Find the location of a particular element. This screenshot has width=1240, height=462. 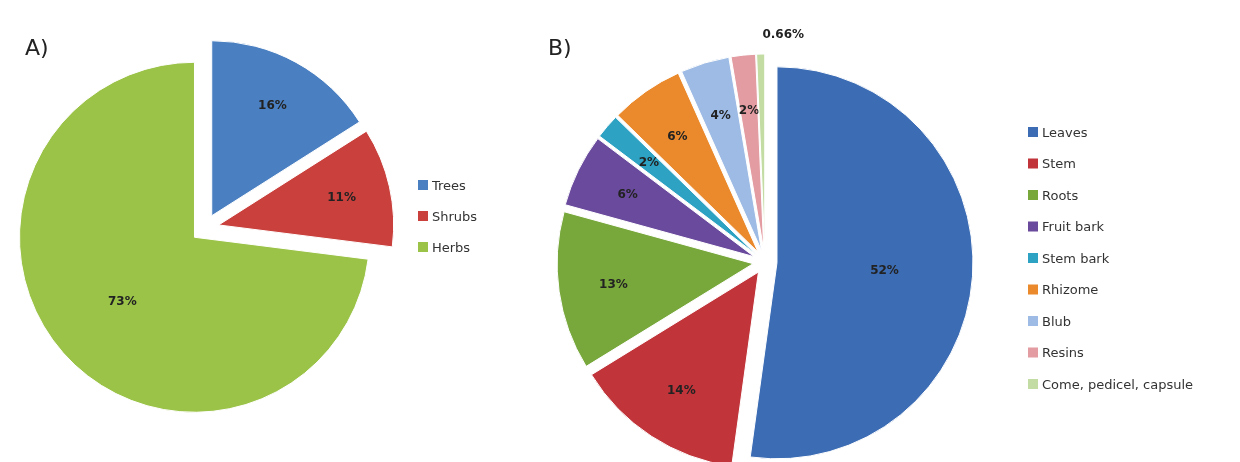

chart-title: A) is located at coordinates (37, 47).